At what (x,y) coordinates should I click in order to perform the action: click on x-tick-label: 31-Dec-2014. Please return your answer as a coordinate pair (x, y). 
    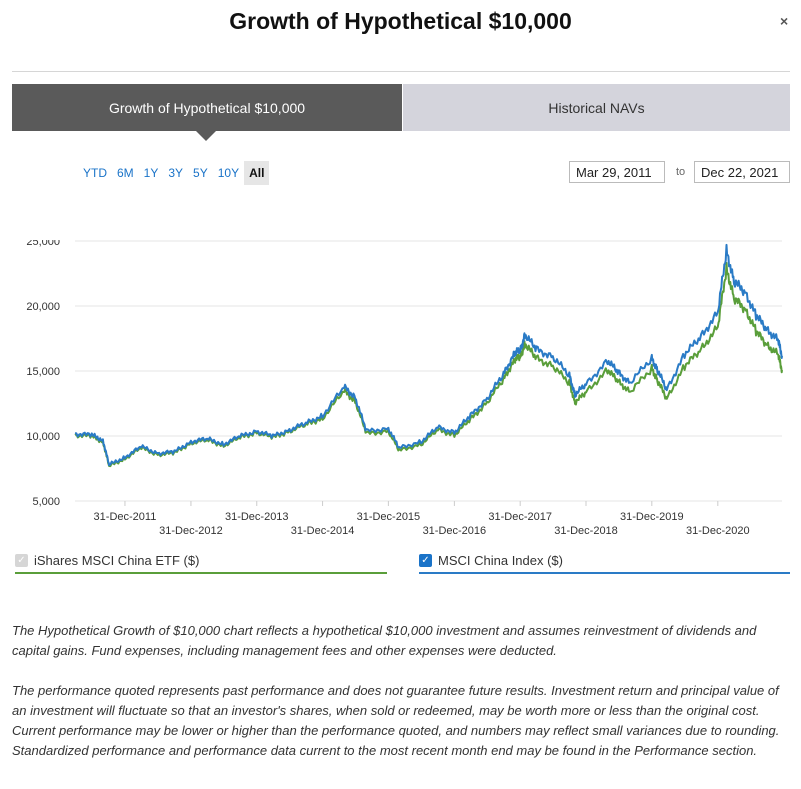
    Looking at the image, I should click on (323, 531).